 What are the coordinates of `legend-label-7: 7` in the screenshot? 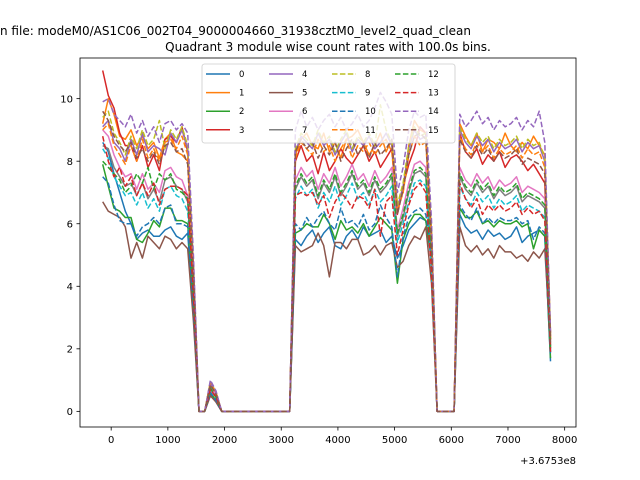 It's located at (304, 131).